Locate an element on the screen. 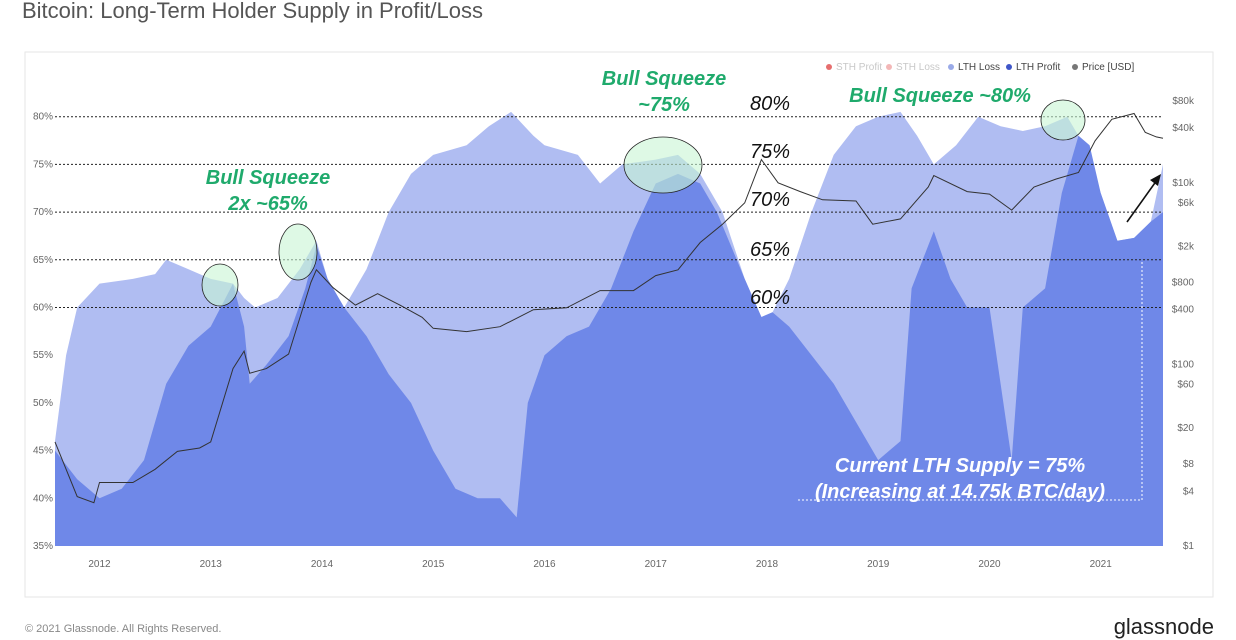 This screenshot has width=1236, height=640. legend-item: LTH Loss is located at coordinates (979, 67).